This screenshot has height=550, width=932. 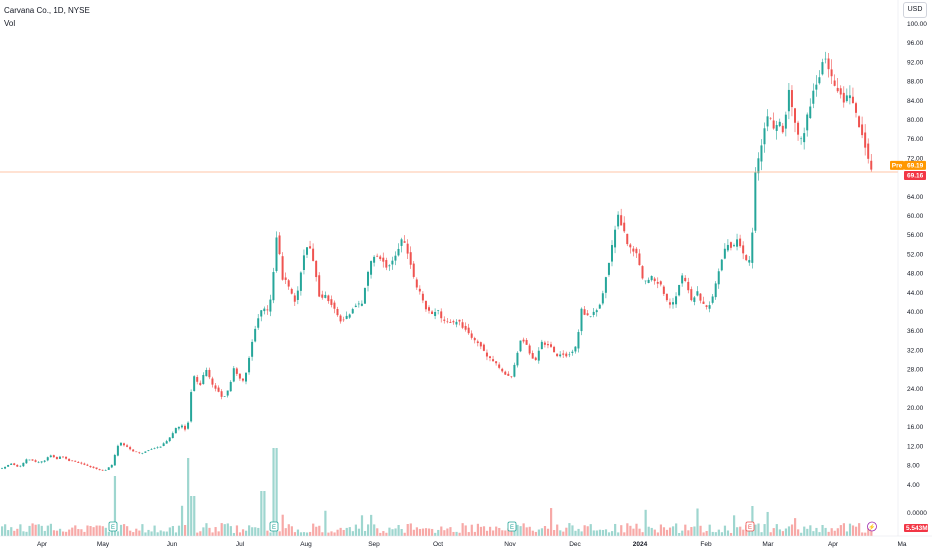 What do you see at coordinates (915, 370) in the screenshot?
I see `y-tick-label: 28.00` at bounding box center [915, 370].